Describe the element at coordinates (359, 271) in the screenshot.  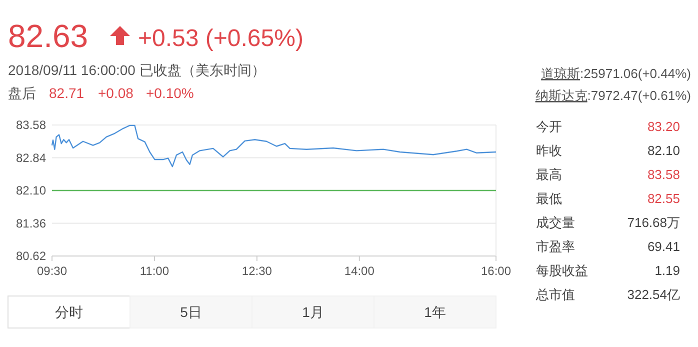
I see `x-tick-label: 14:00` at that location.